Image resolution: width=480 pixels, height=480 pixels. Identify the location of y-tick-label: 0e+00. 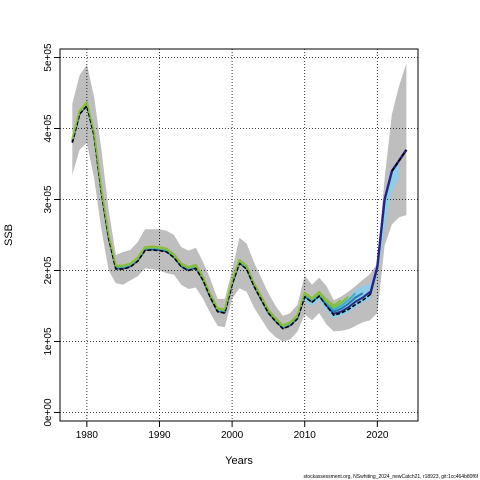
(48, 412).